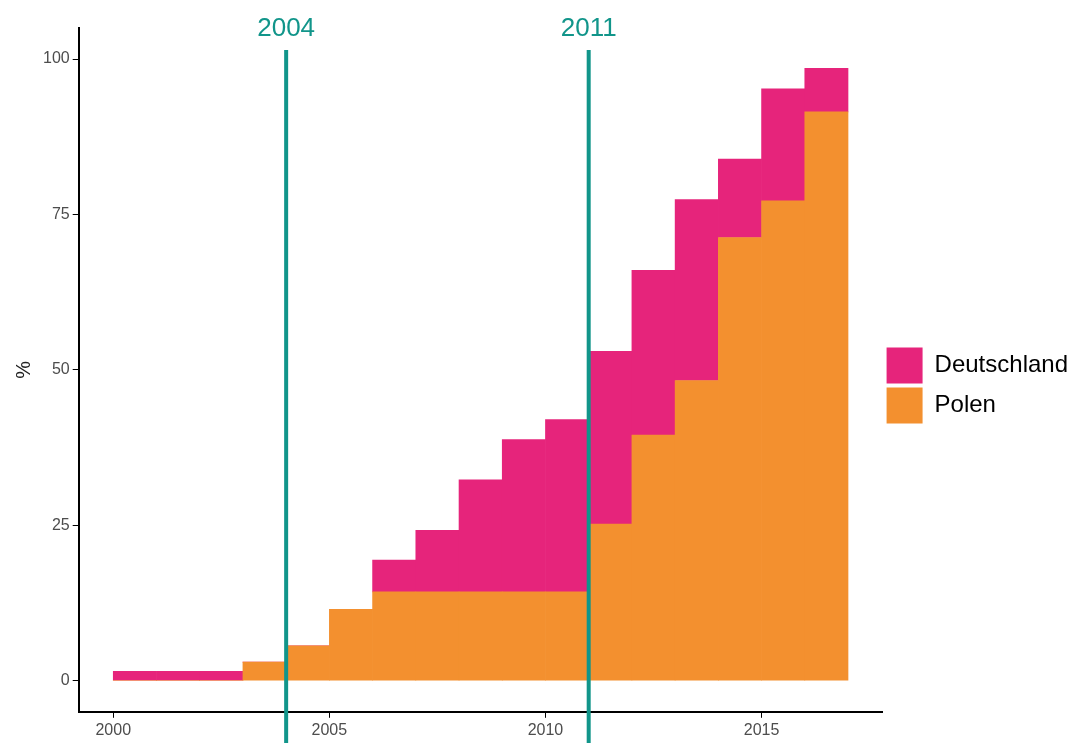 The height and width of the screenshot is (748, 1086). Describe the element at coordinates (113, 729) in the screenshot. I see `x-tick-label: 2000` at that location.